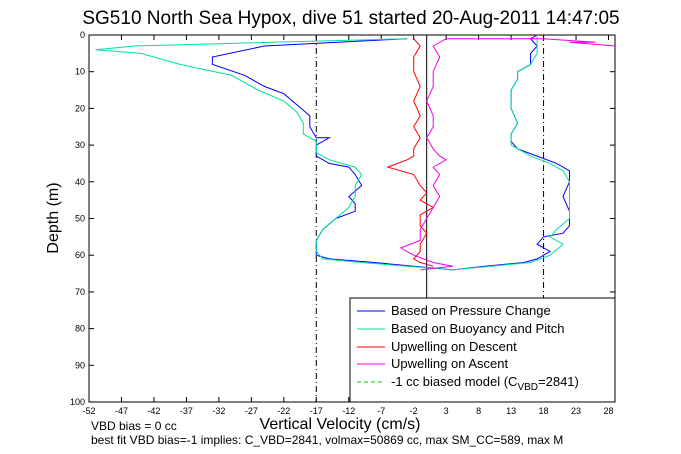  I want to click on legend-label-ascent: Upwelling on Ascent, so click(449, 363).